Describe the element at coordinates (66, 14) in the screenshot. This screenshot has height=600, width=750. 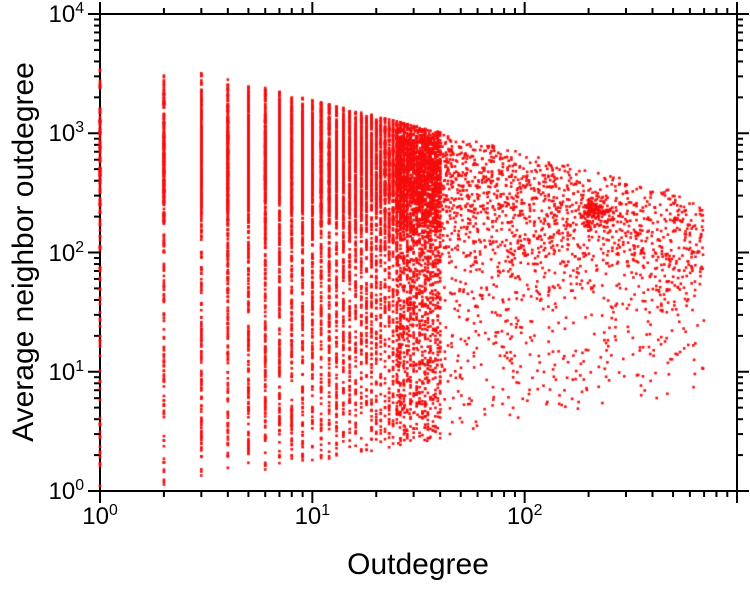
I see `y-tick-label: 10⁴` at that location.